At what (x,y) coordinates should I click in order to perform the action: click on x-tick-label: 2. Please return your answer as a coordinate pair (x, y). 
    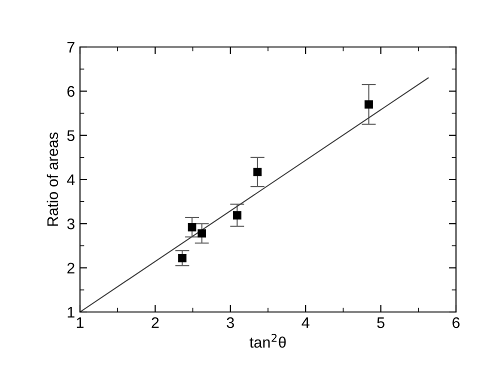
    Looking at the image, I should click on (155, 322).